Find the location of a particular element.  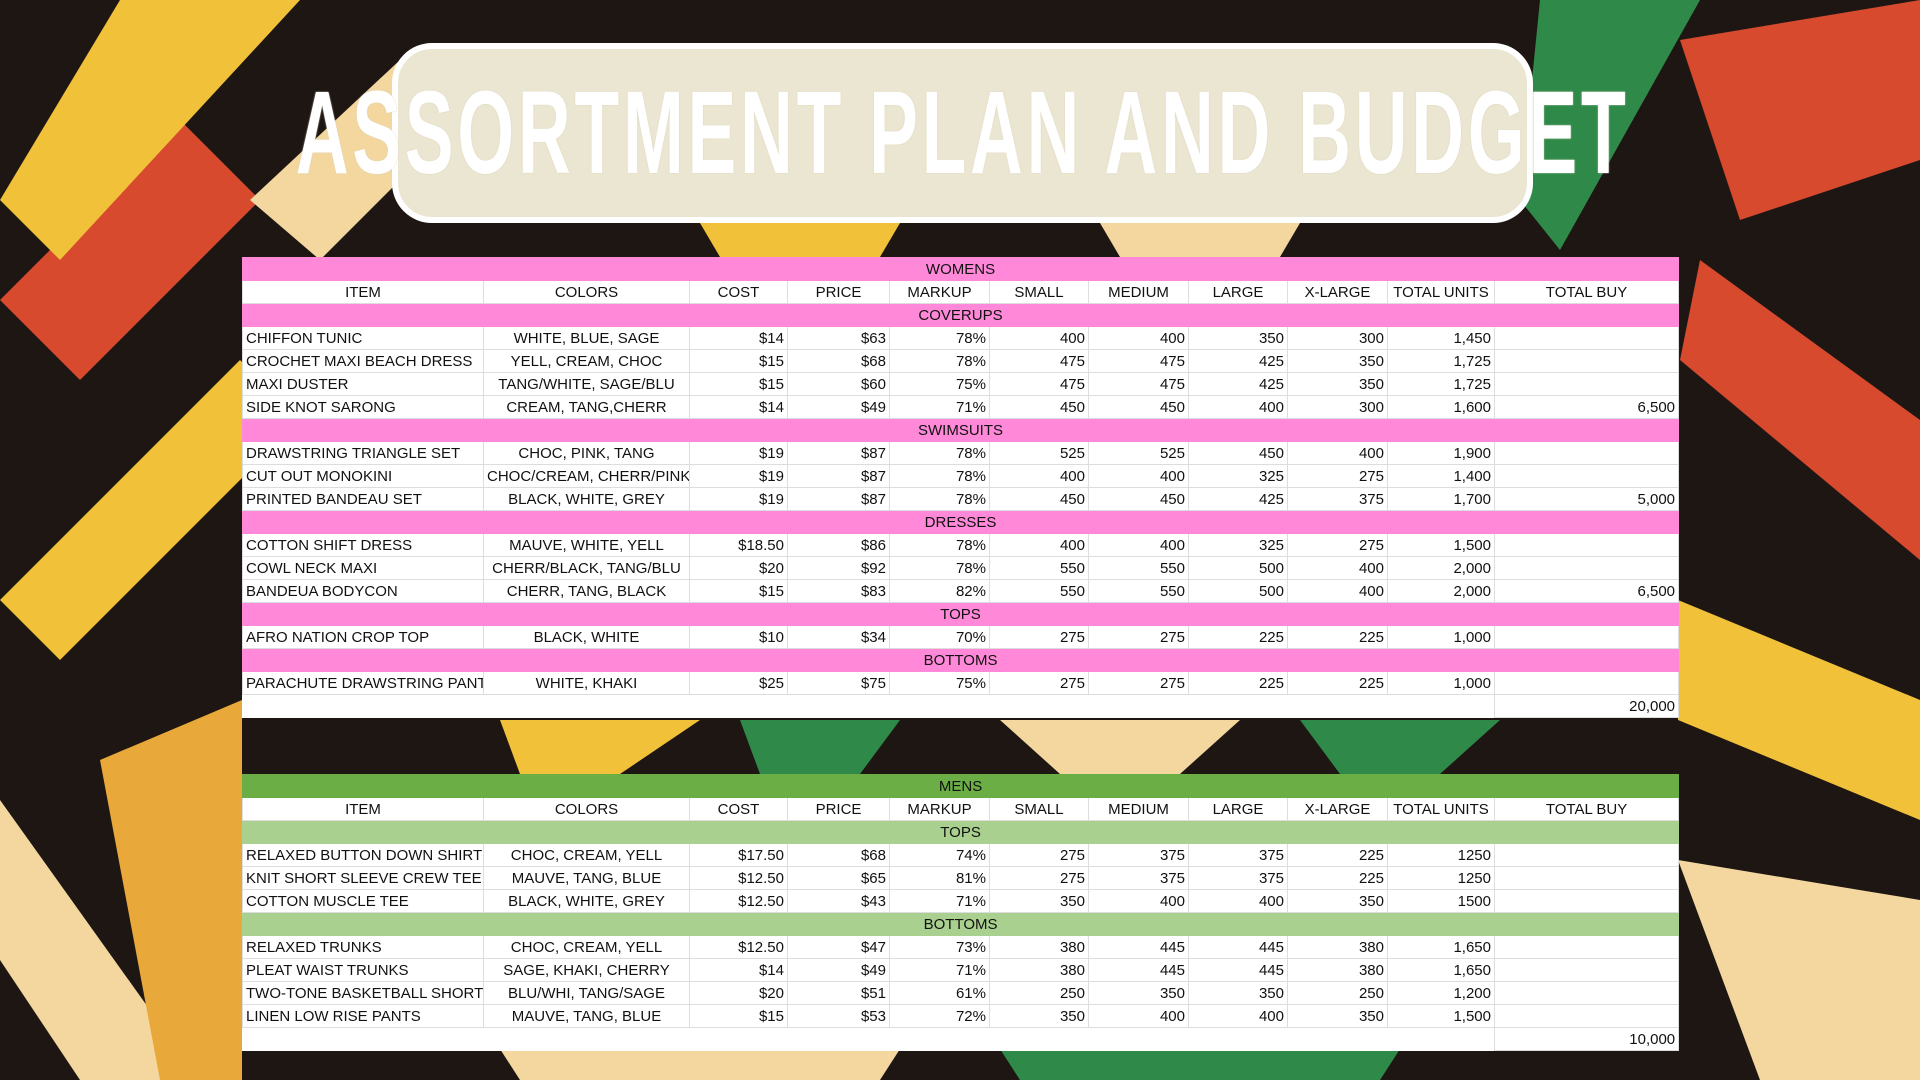

cell: 275 is located at coordinates (1039, 855).